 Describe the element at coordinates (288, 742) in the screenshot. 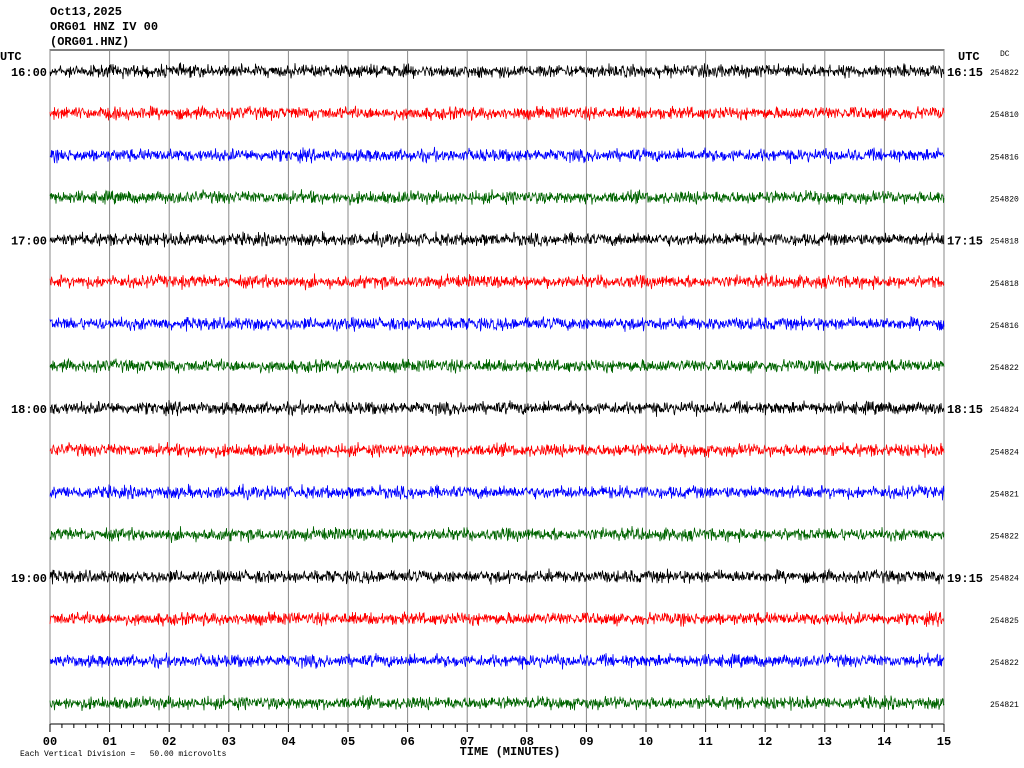

I see `x-tick-label: 04` at that location.